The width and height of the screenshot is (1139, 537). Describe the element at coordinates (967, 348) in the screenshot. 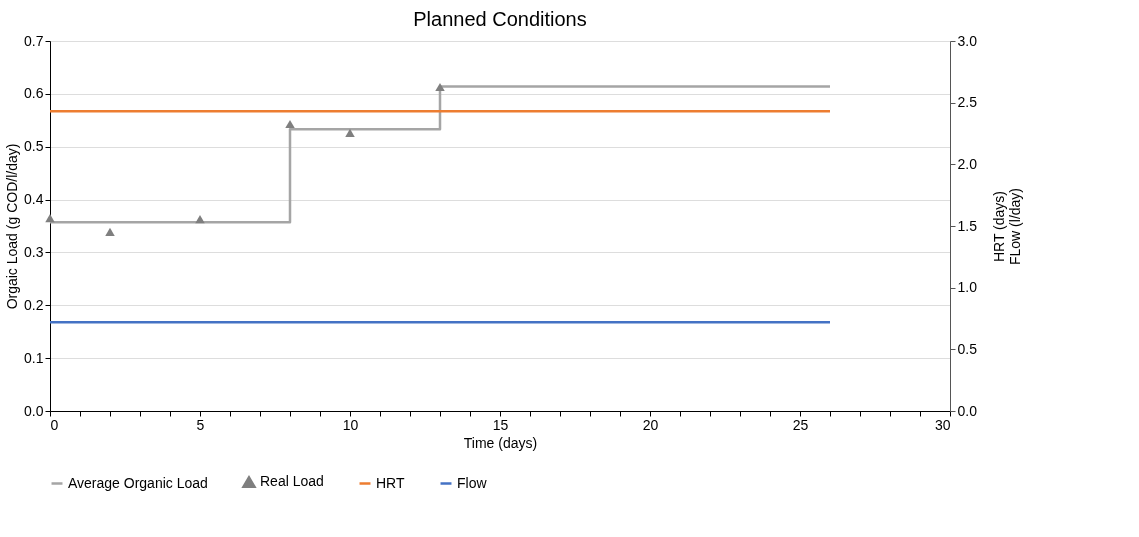

I see `y2-tick-label: 0.5` at that location.